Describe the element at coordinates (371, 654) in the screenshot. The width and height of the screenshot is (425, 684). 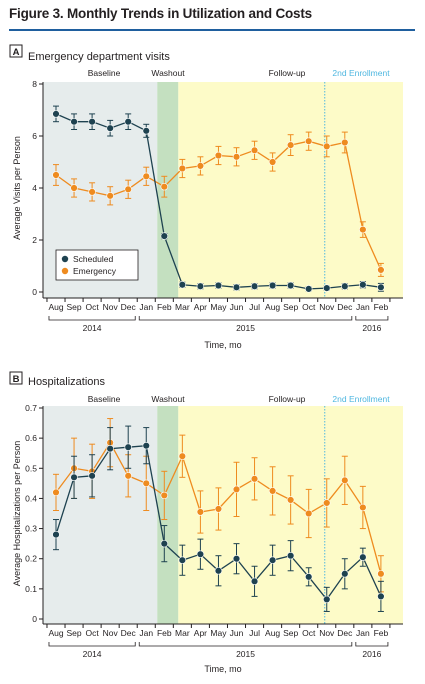
I see `year-label: 2016` at that location.